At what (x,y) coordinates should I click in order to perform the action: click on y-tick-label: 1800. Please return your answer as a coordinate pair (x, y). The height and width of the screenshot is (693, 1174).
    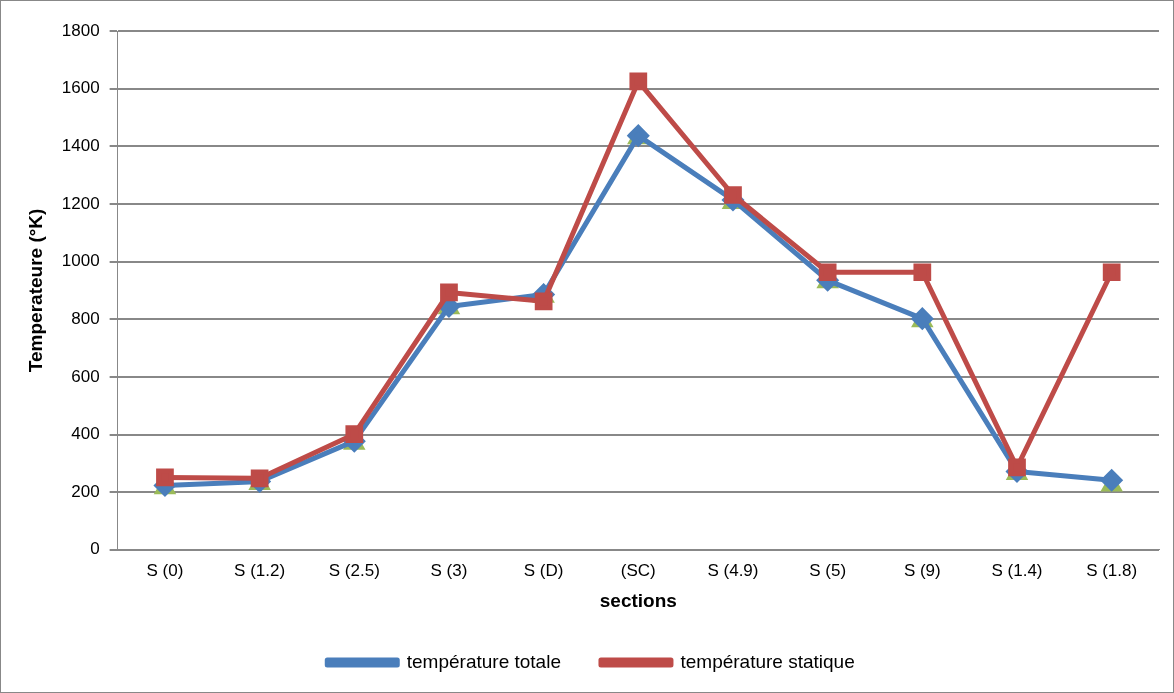
    Looking at the image, I should click on (80, 30).